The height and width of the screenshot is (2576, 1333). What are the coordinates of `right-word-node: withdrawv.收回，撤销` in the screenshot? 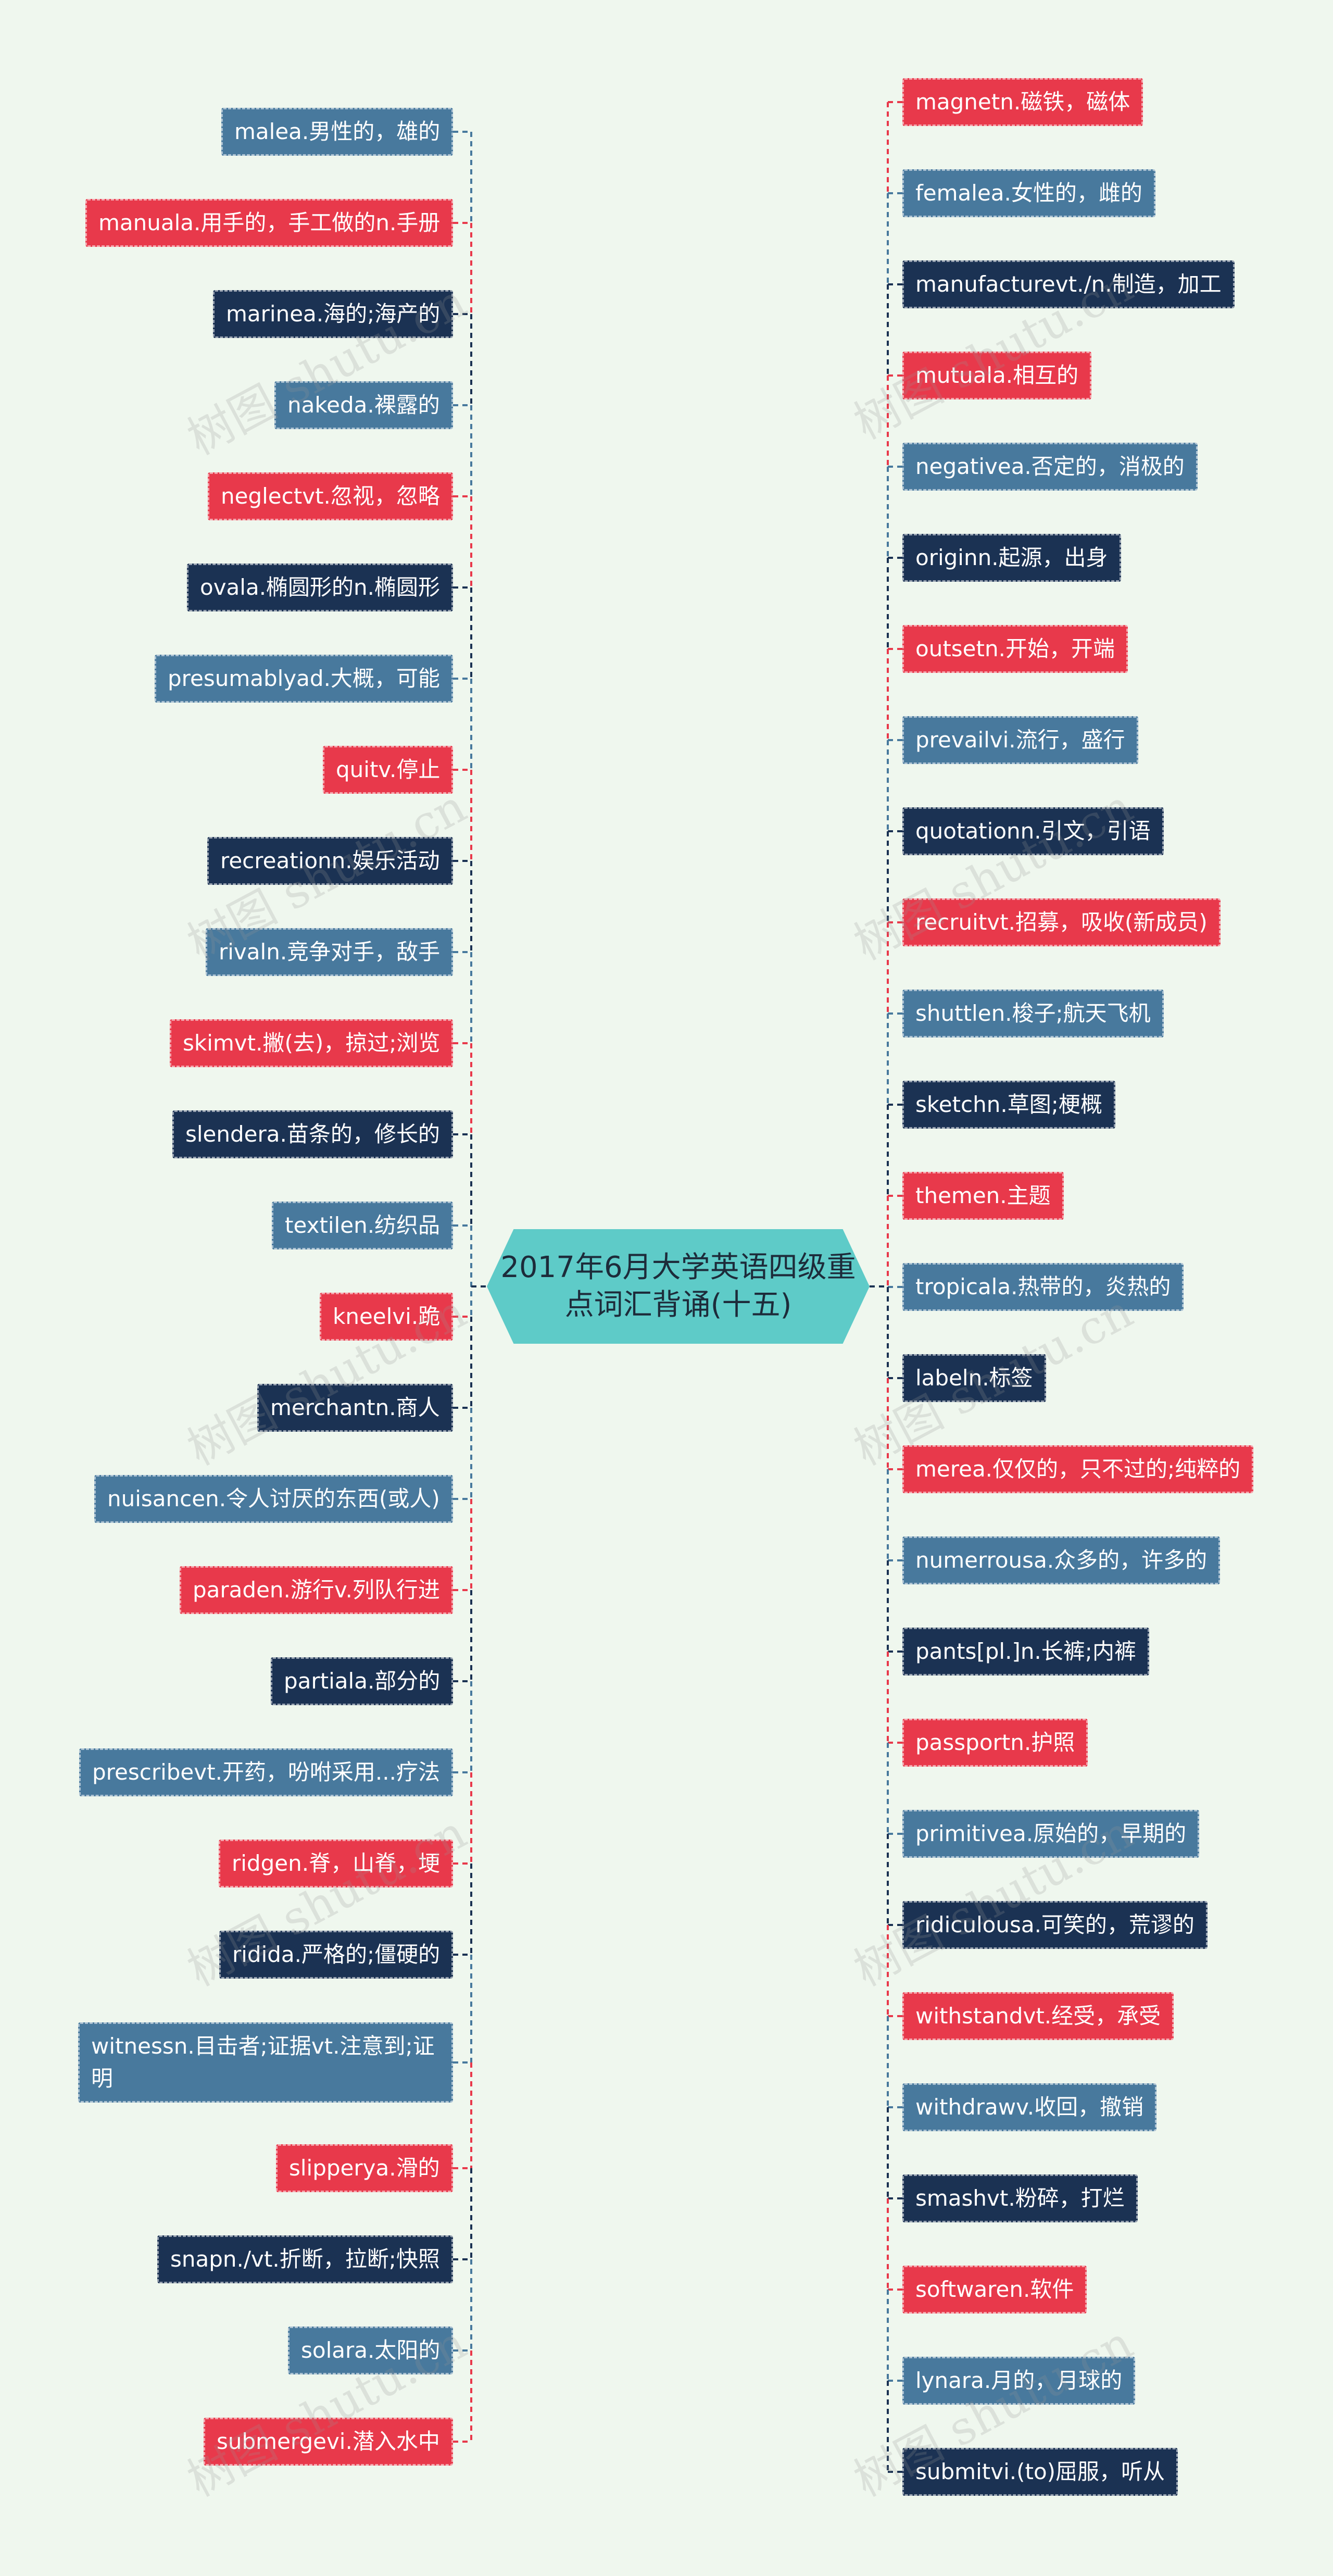 It's located at (1029, 2107).